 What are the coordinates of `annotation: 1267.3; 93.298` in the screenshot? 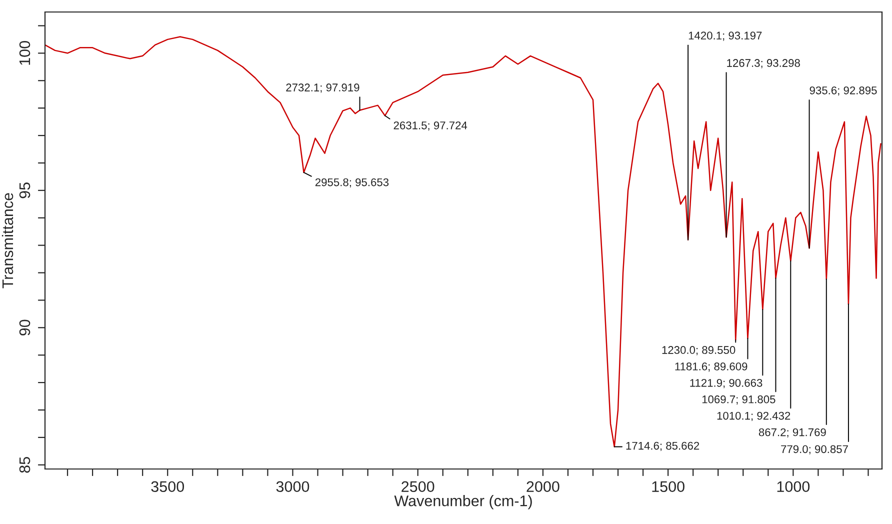 It's located at (763, 63).